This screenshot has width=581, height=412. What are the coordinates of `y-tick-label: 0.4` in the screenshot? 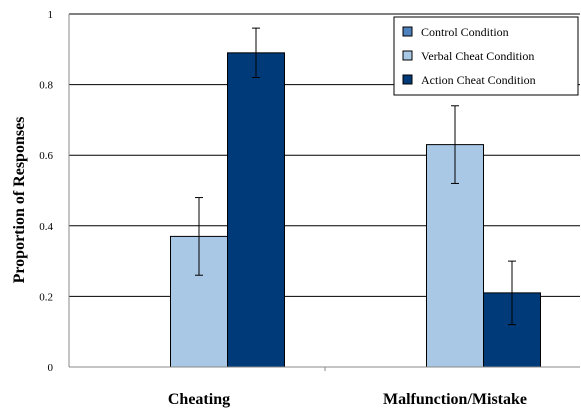 It's located at (46, 227).